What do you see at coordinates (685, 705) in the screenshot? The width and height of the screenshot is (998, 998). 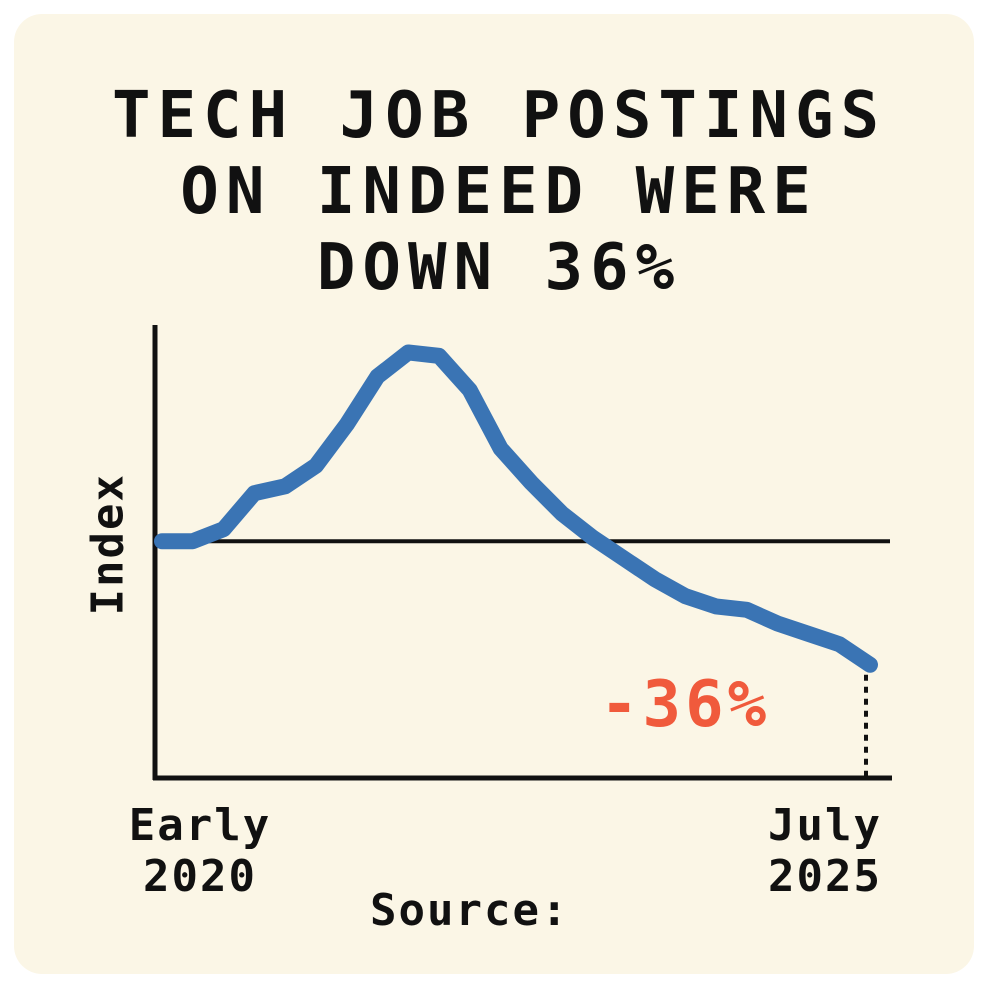 I see `annotation: -36%` at bounding box center [685, 705].